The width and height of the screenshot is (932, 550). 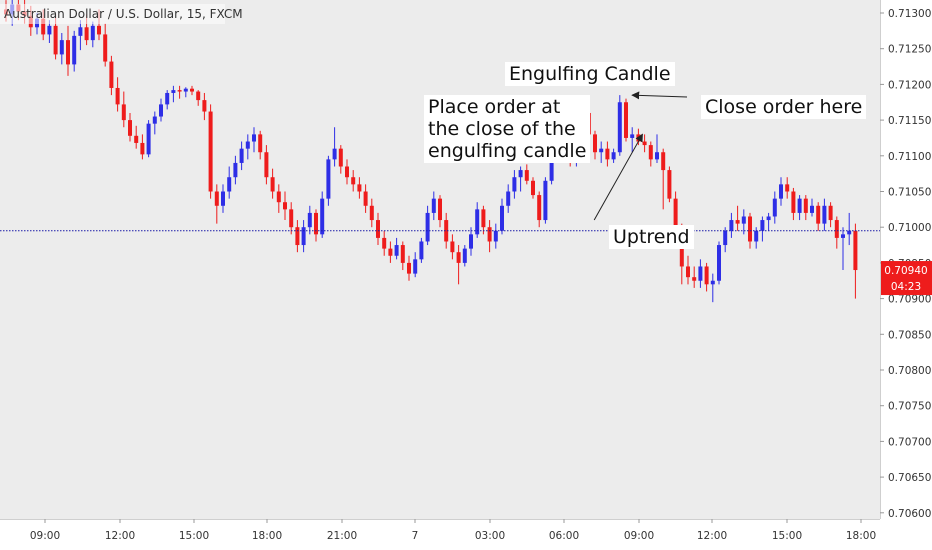 I want to click on x-tick-label: 12:00, so click(x=712, y=536).